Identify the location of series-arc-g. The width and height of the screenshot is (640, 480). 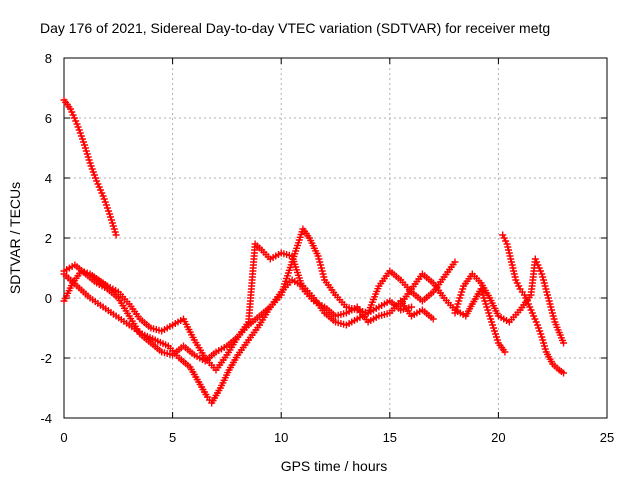
(509, 301).